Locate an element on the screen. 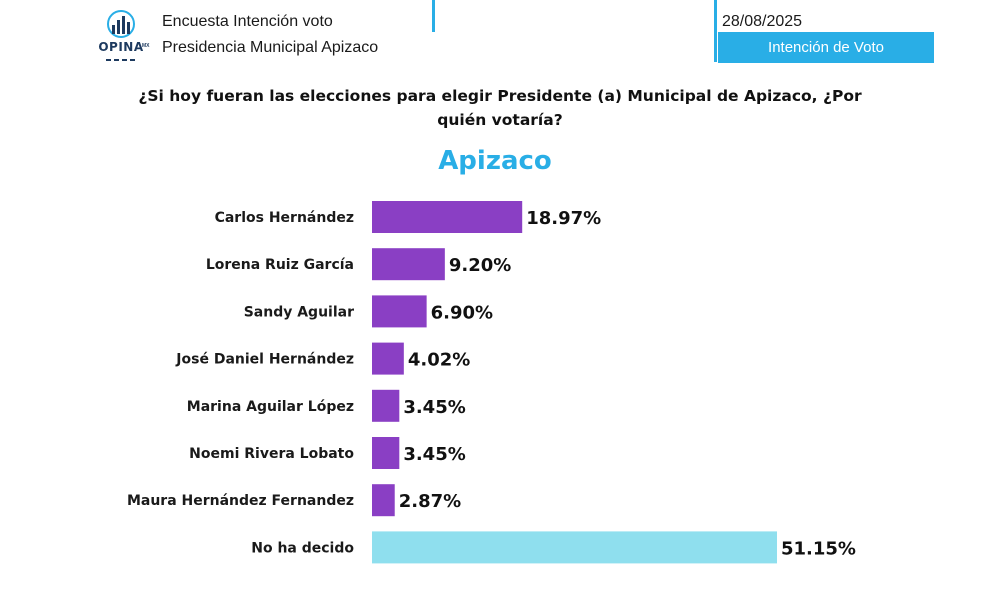 The height and width of the screenshot is (600, 1000). survey-date: 28/08/2025 is located at coordinates (762, 21).